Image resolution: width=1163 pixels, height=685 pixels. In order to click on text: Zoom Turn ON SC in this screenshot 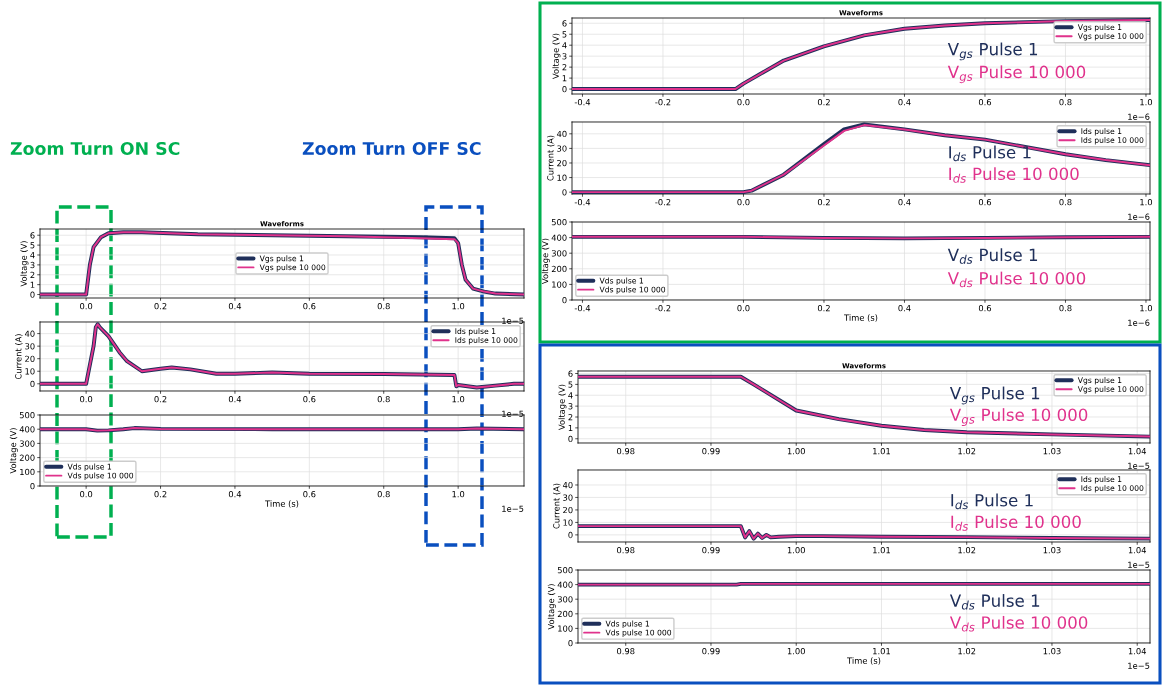, I will do `click(95, 148)`.